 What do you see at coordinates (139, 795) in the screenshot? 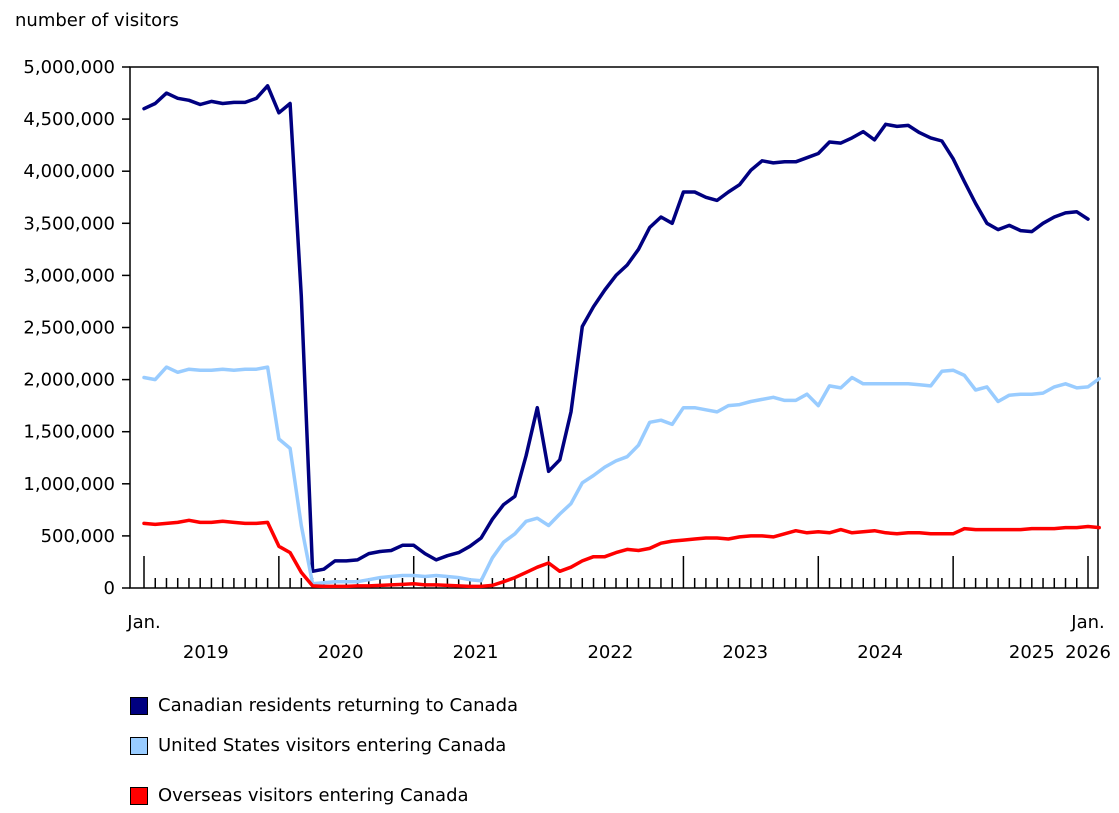
I see `legend-swatch-overseas-visitors` at bounding box center [139, 795].